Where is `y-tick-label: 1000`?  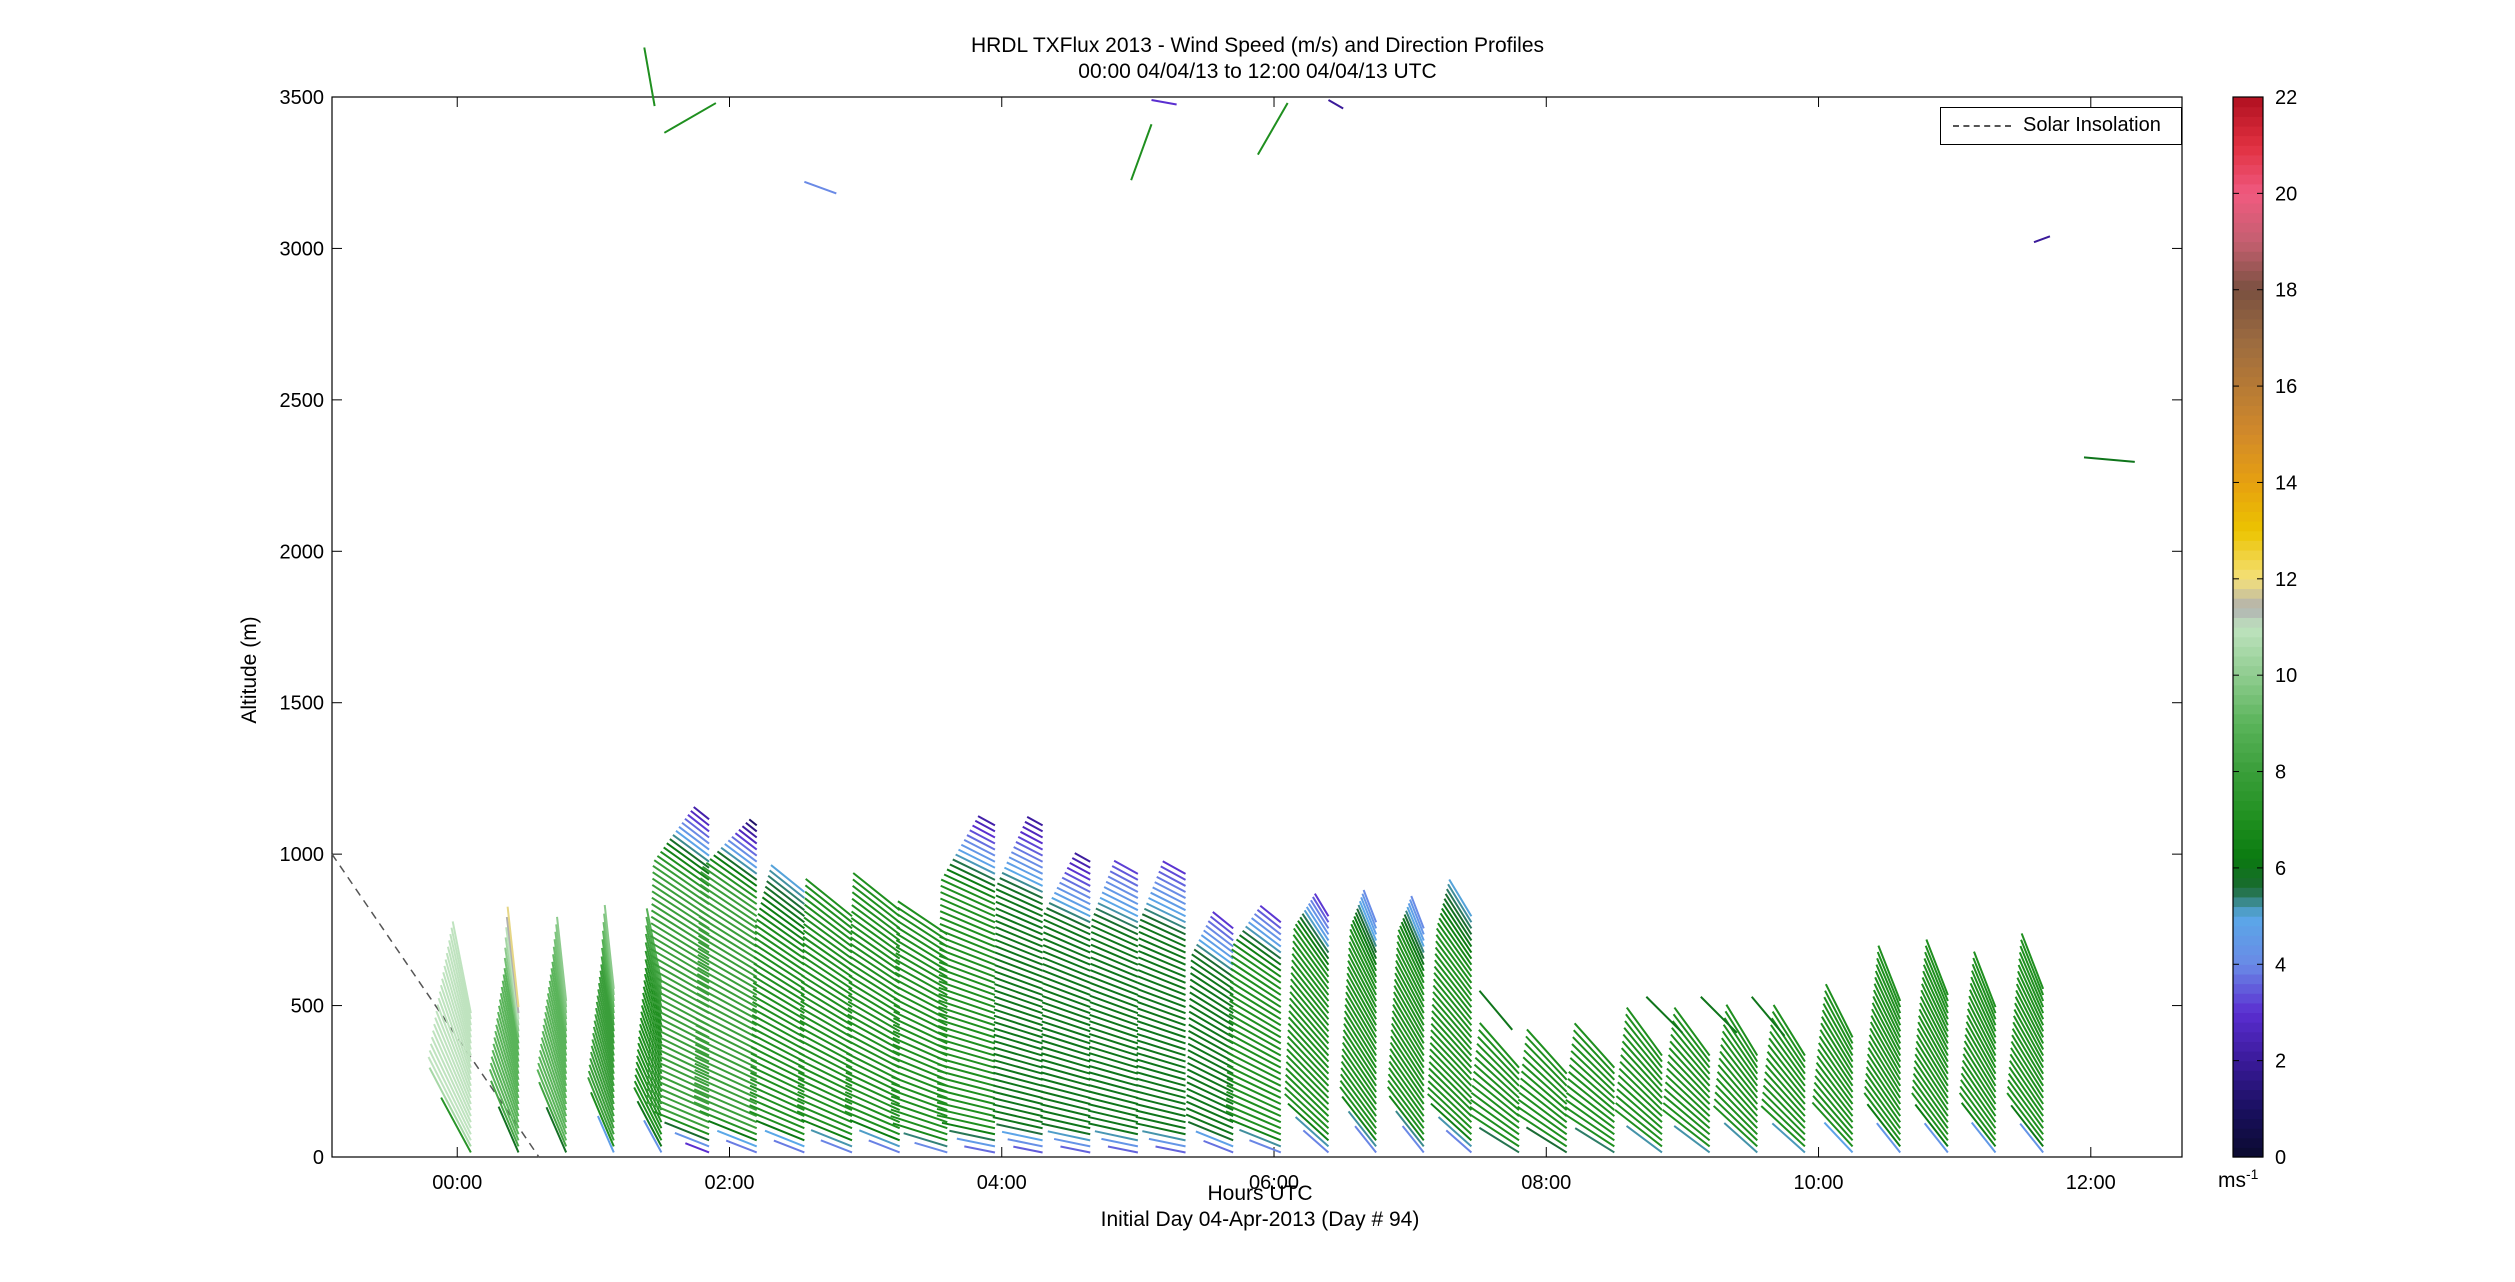
y-tick-label: 1000 is located at coordinates (302, 855).